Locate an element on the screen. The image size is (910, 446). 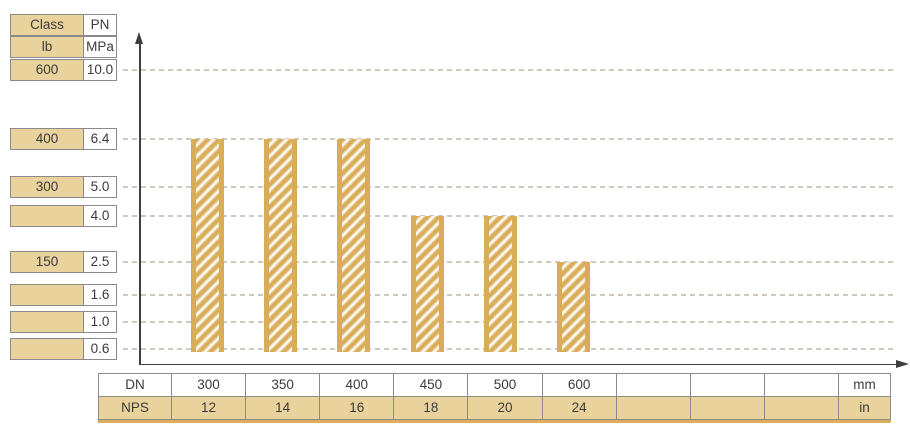
pn-cell: 0.6 is located at coordinates (100, 349).